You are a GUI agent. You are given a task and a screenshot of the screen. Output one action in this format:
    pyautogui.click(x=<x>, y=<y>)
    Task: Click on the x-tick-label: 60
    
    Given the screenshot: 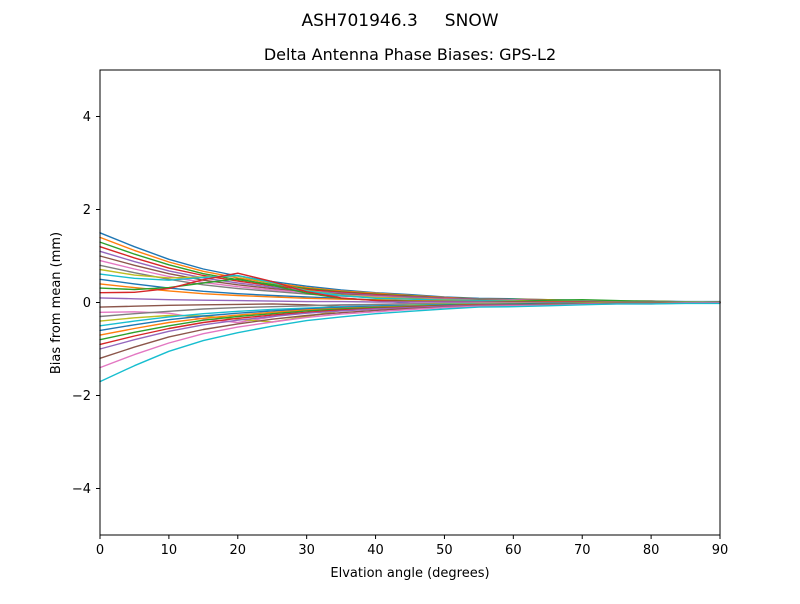 What is the action you would take?
    pyautogui.click(x=513, y=550)
    